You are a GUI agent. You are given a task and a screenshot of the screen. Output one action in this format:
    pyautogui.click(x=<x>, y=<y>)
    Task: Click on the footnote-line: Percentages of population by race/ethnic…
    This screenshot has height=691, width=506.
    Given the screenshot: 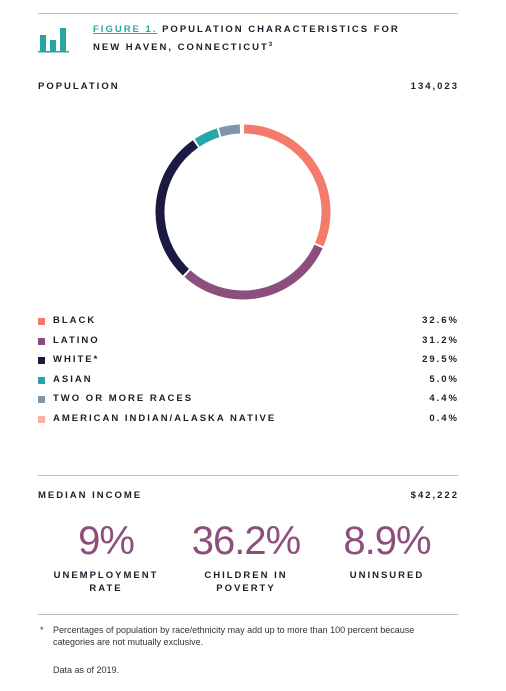 What is the action you would take?
    pyautogui.click(x=234, y=630)
    